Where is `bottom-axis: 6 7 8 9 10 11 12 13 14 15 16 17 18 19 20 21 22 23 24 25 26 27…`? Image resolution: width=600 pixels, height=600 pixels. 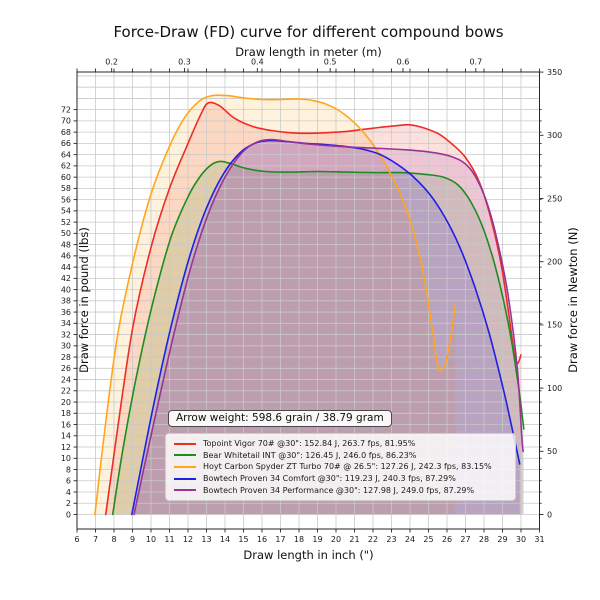 bottom-axis: 6 7 8 9 10 11 12 13 14 15 16 17 18 19 20 21 22 23 24 25 26 27… is located at coordinates (309, 536).